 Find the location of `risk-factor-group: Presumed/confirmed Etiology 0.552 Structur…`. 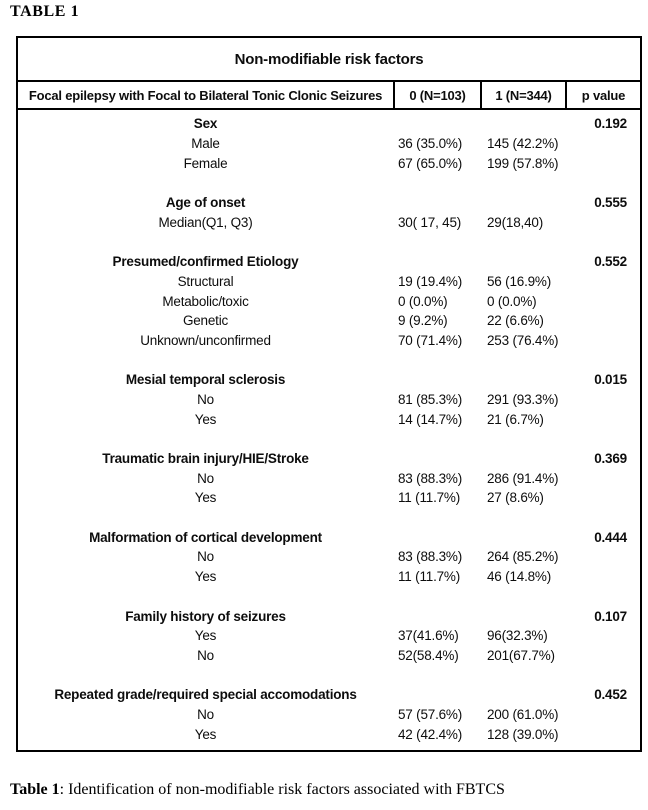

risk-factor-group: Presumed/confirmed Etiology 0.552 Structur… is located at coordinates (329, 301).